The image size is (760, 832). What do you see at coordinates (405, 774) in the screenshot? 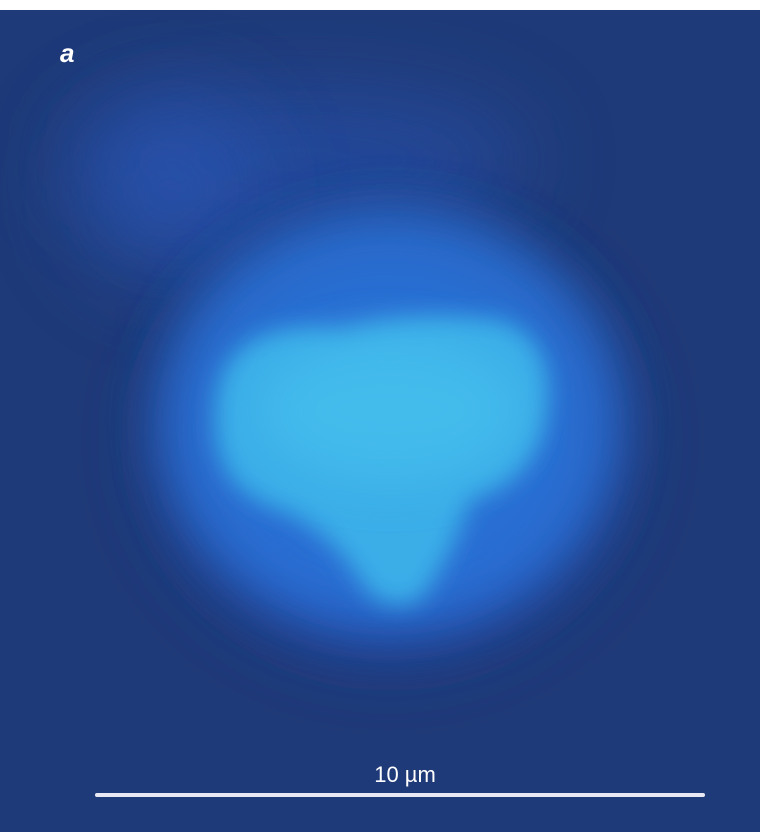
I see `scale-bar-label: 10 µm` at bounding box center [405, 774].